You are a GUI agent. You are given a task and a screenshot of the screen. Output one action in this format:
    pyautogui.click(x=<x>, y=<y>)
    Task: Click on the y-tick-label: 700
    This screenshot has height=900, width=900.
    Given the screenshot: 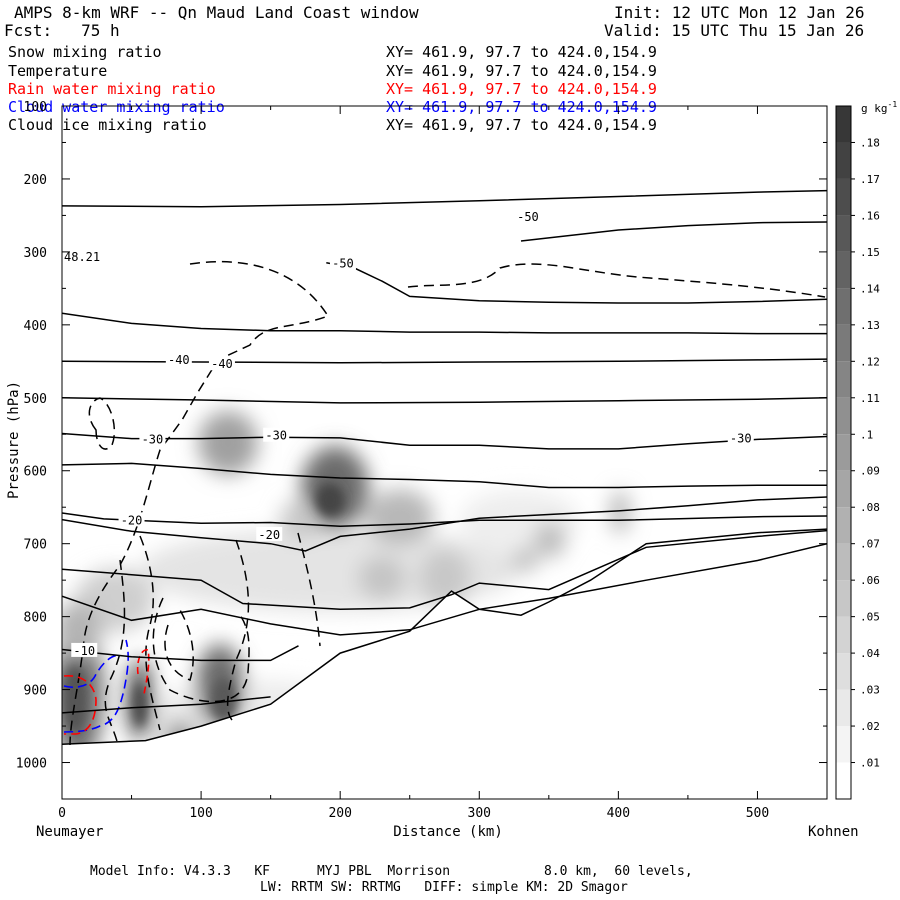 What is the action you would take?
    pyautogui.click(x=35, y=545)
    